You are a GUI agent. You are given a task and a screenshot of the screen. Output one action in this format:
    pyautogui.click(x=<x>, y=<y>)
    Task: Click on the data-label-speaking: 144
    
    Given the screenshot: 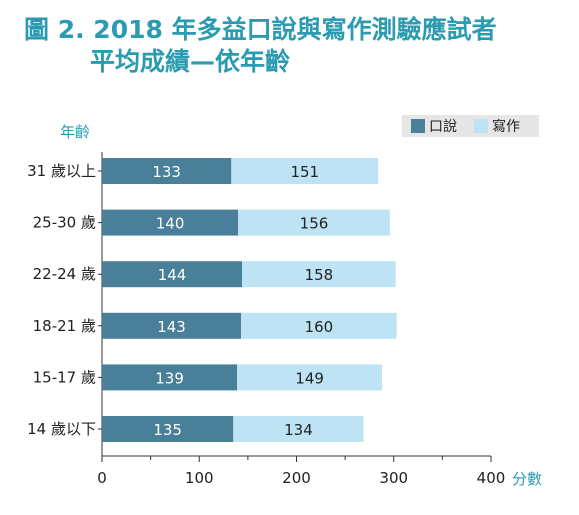 What is the action you would take?
    pyautogui.click(x=172, y=275)
    